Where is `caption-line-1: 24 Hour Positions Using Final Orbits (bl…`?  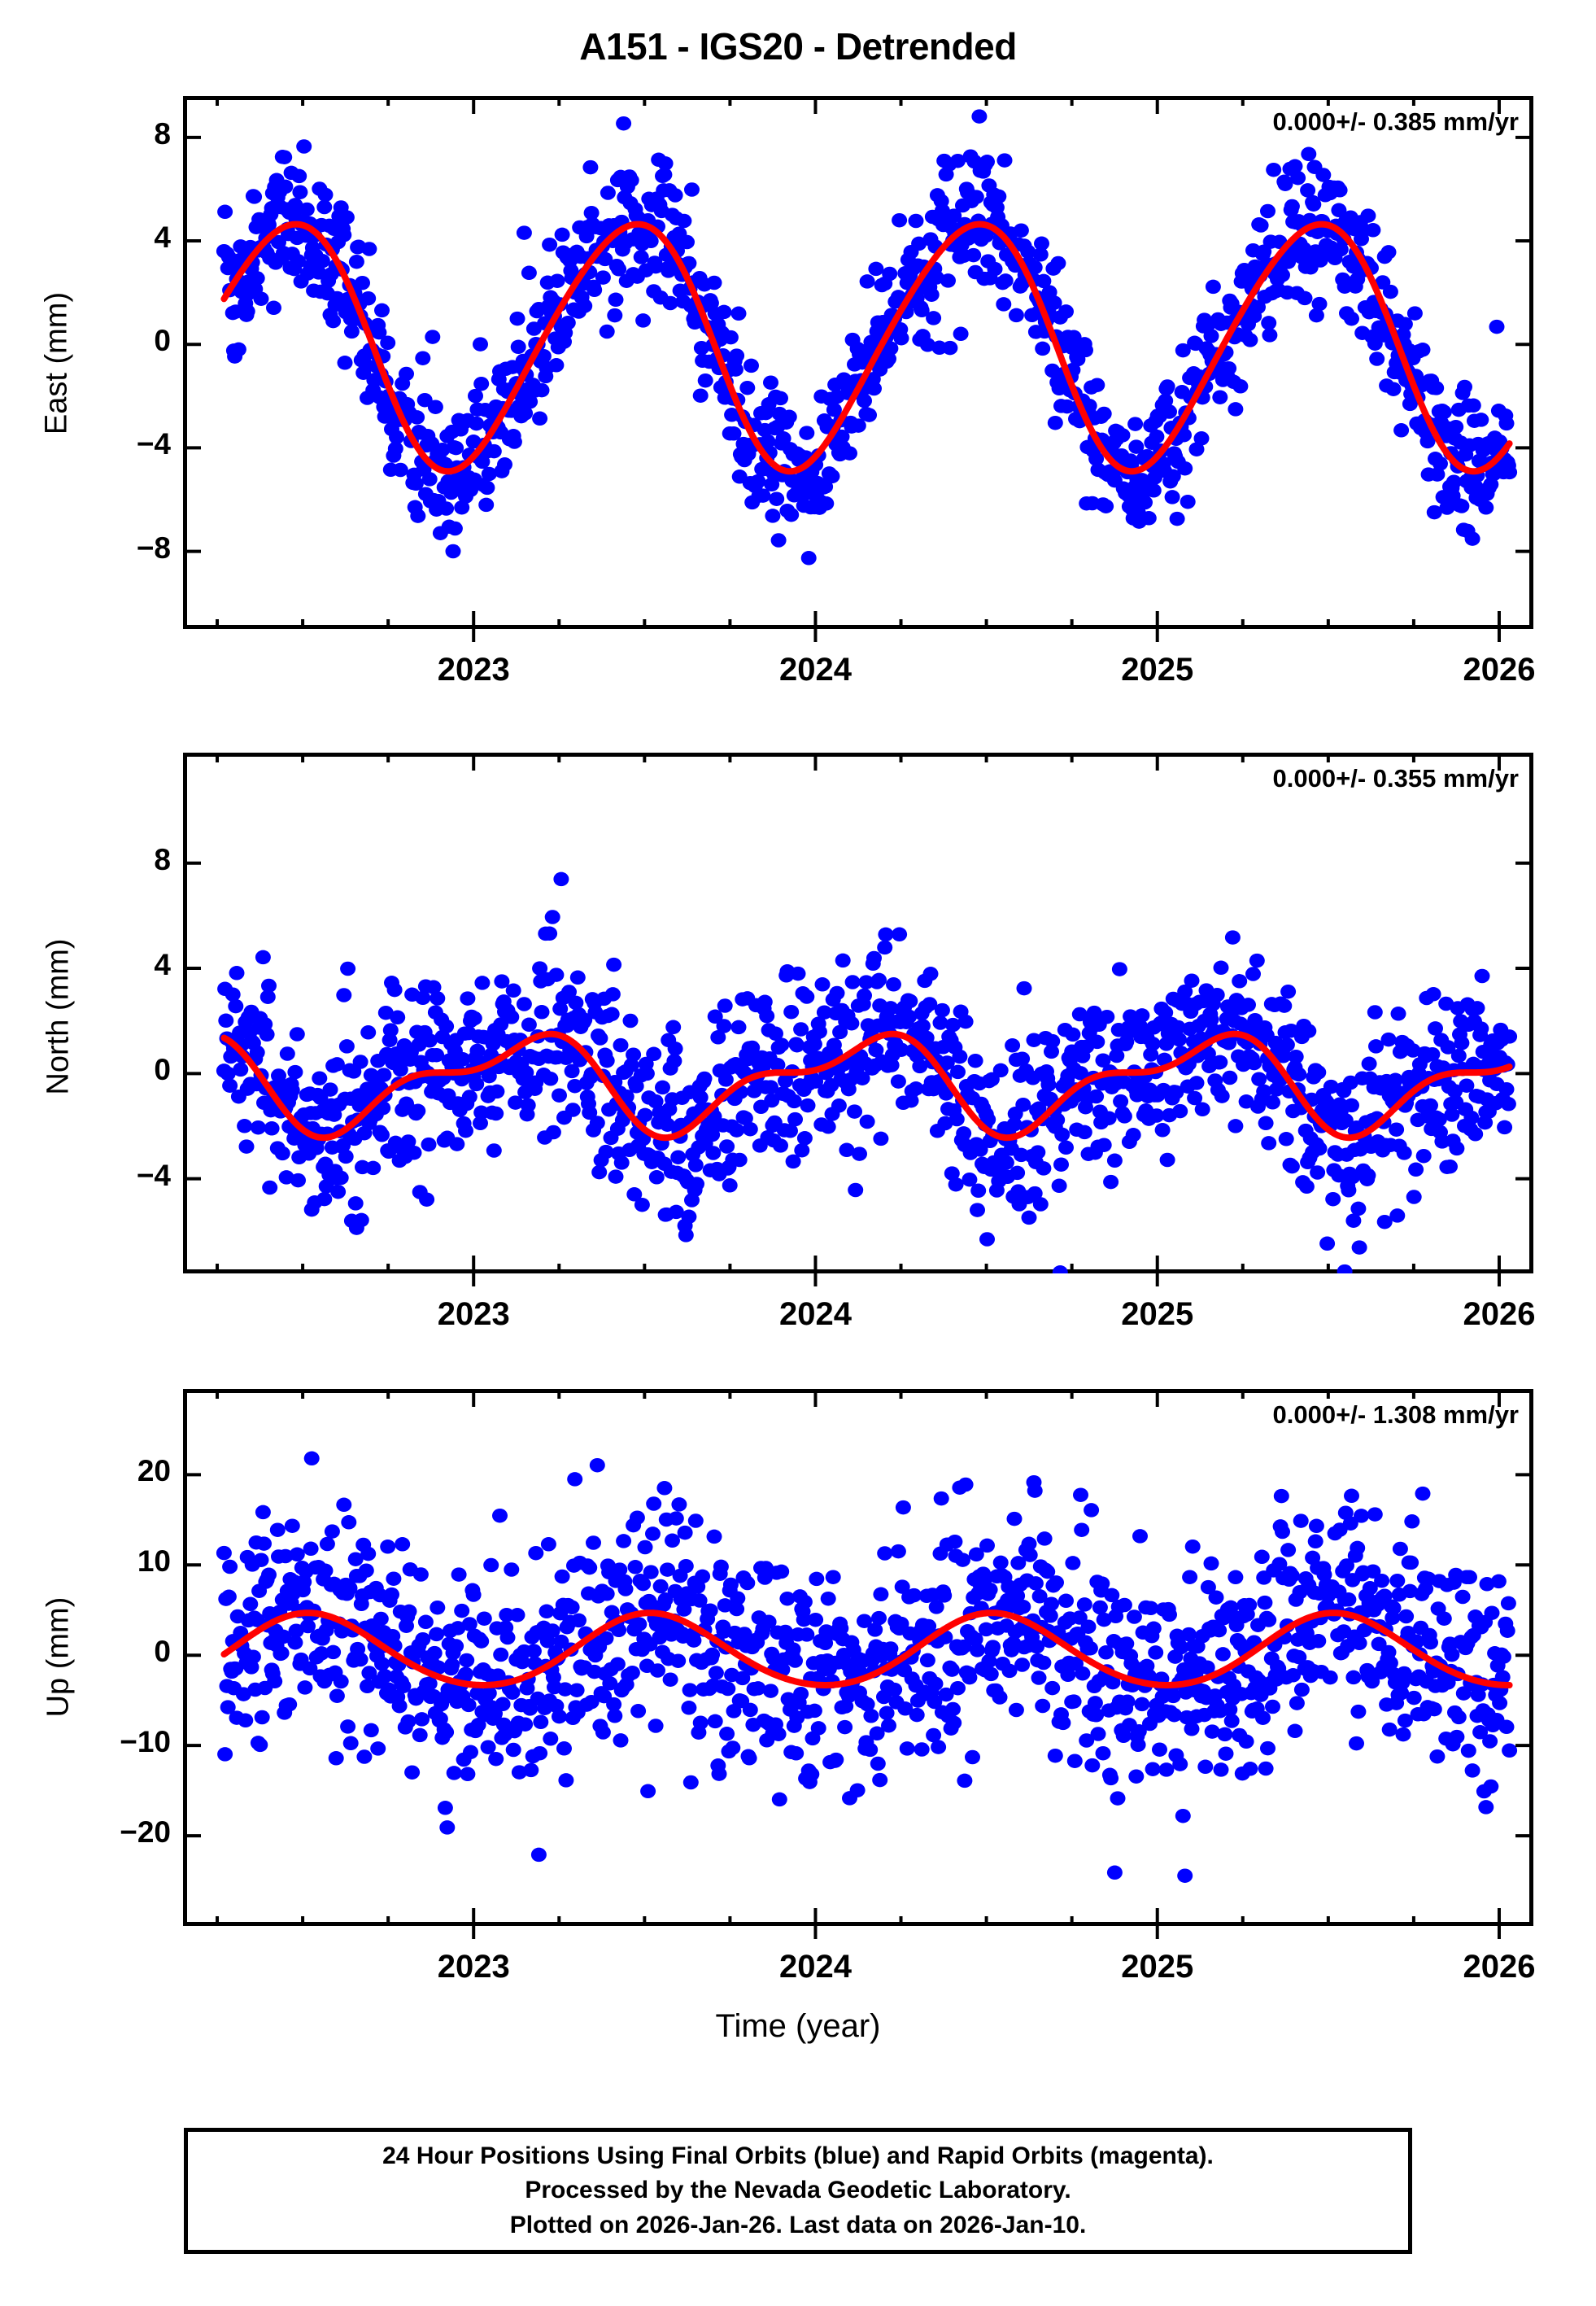
caption-line-1: 24 Hour Positions Using Final Orbits (bl… is located at coordinates (798, 2155).